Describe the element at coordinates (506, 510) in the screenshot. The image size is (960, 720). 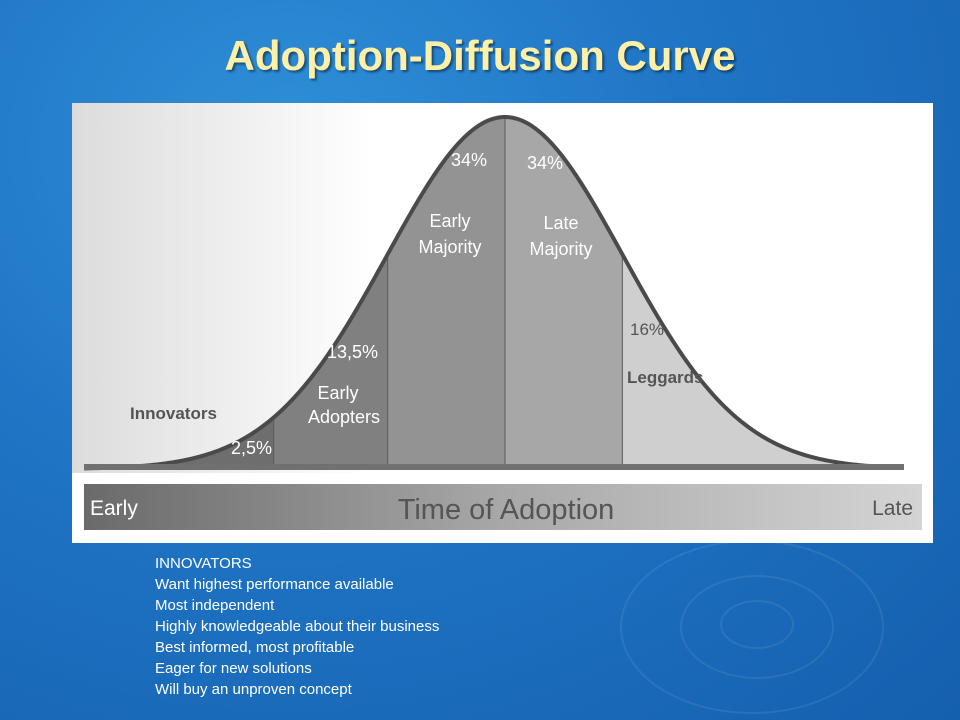
I see `time-axis-label: Time of Adoption` at that location.